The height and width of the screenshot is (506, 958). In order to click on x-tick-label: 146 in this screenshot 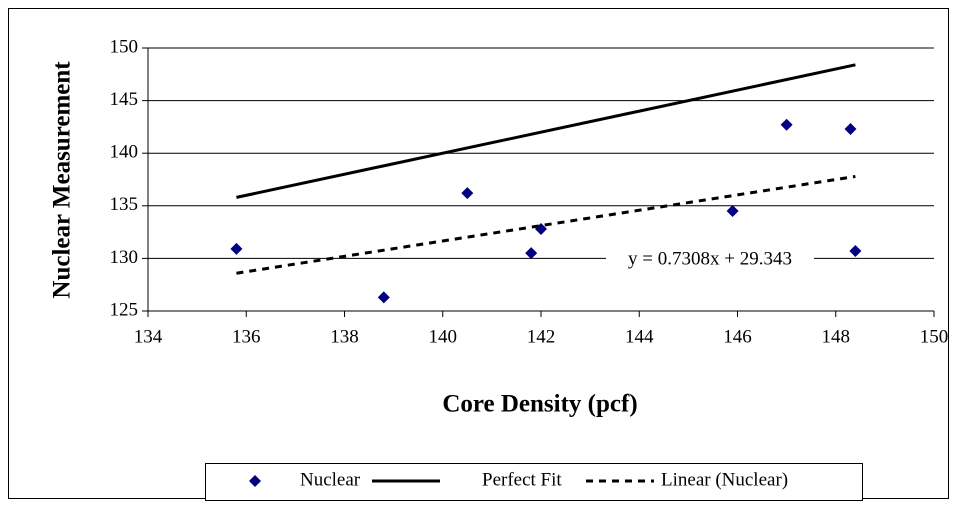, I will do `click(737, 336)`.